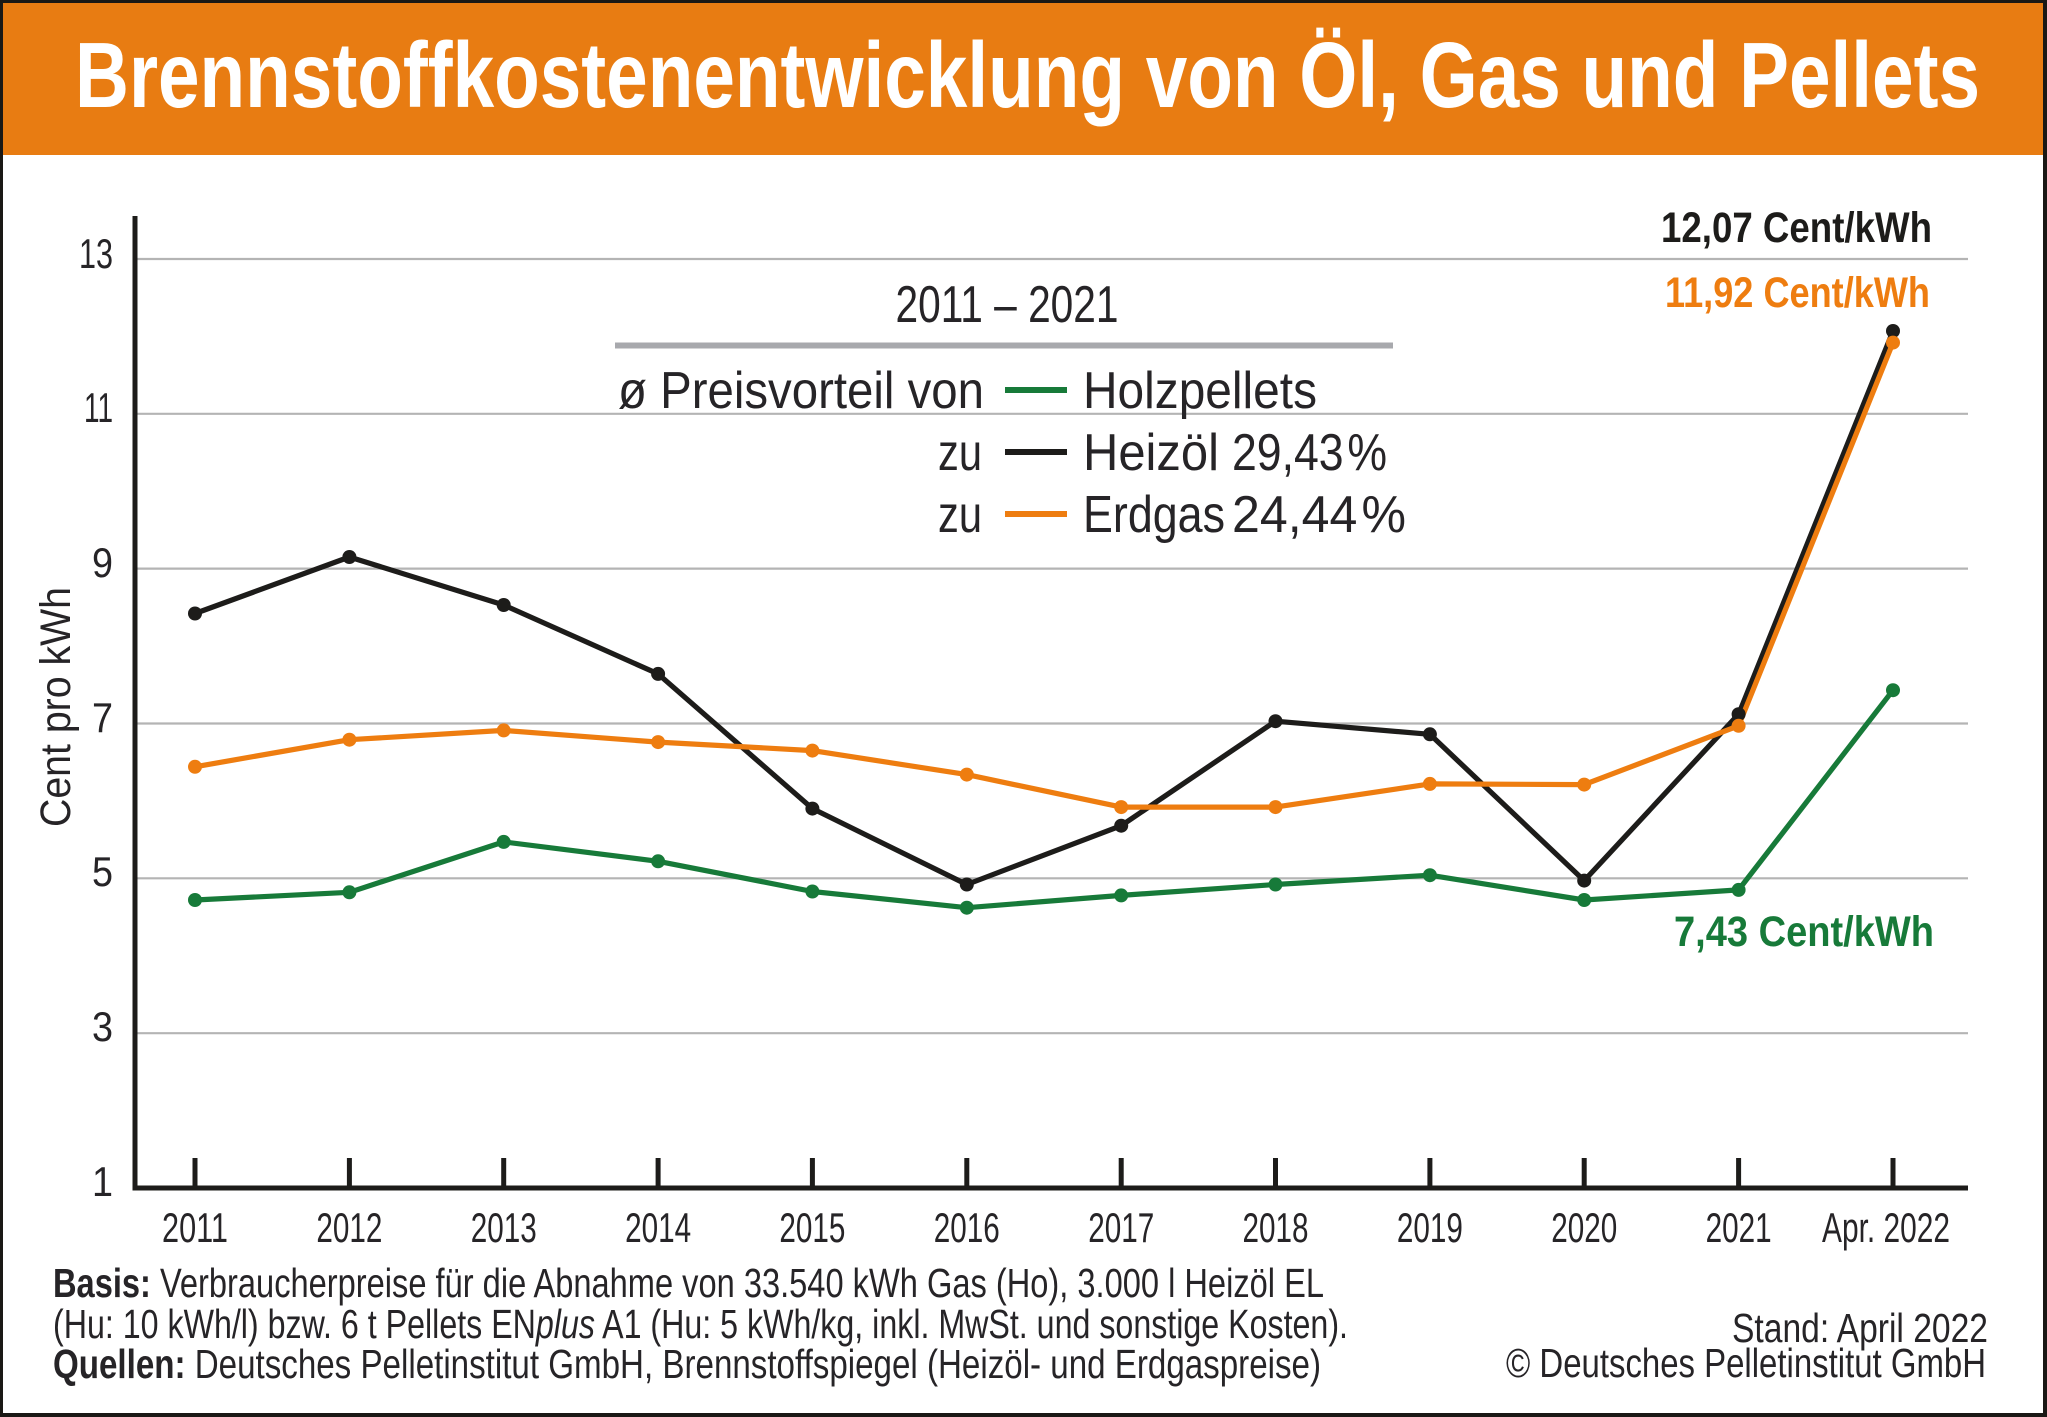  Describe the element at coordinates (96, 253) in the screenshot. I see `svg-text: 13` at that location.